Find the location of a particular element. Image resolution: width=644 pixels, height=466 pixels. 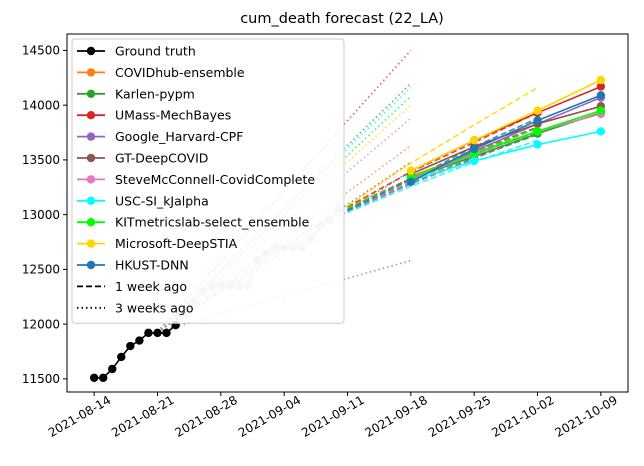

legend-label: 3 weeks ago is located at coordinates (154, 307).